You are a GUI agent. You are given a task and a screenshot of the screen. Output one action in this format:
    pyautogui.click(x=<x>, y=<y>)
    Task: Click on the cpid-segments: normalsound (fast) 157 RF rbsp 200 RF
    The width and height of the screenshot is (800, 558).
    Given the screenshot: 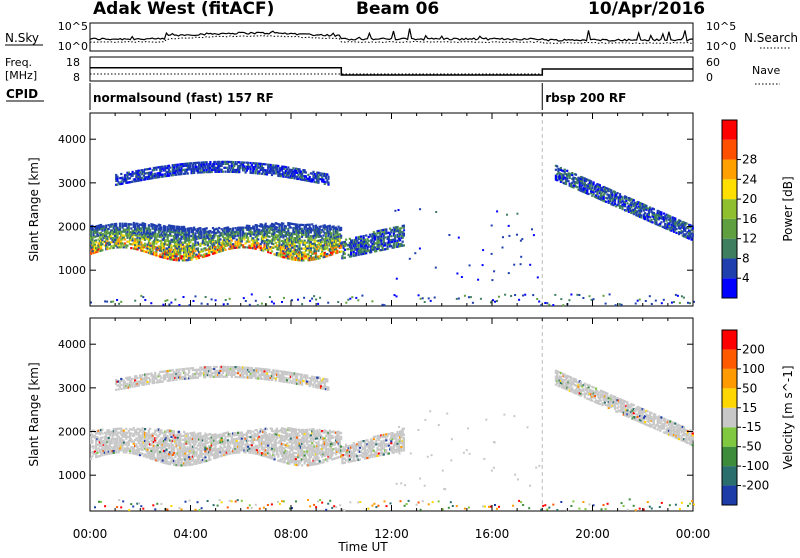 What is the action you would take?
    pyautogui.click(x=358, y=96)
    